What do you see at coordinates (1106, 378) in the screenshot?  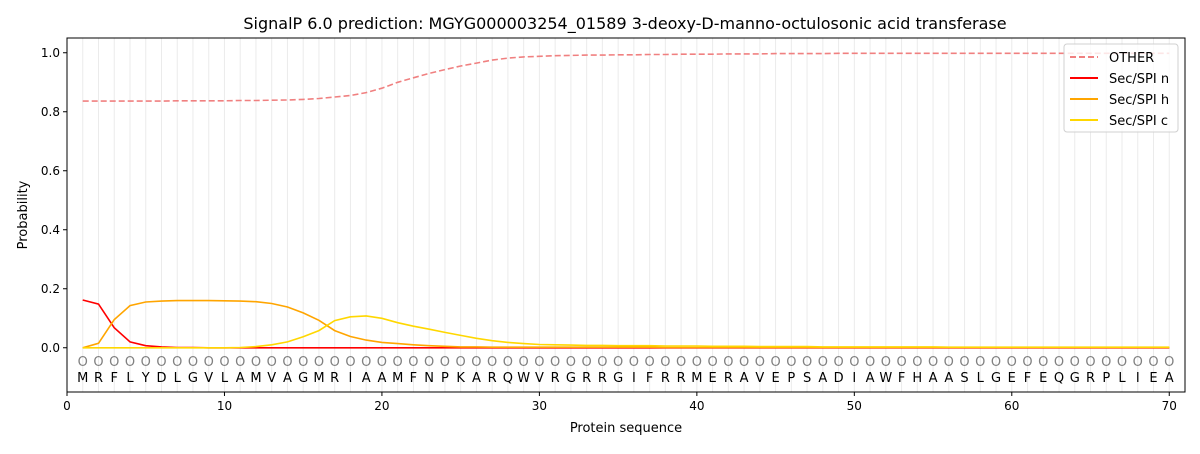 I see `residue-label: P` at bounding box center [1106, 378].